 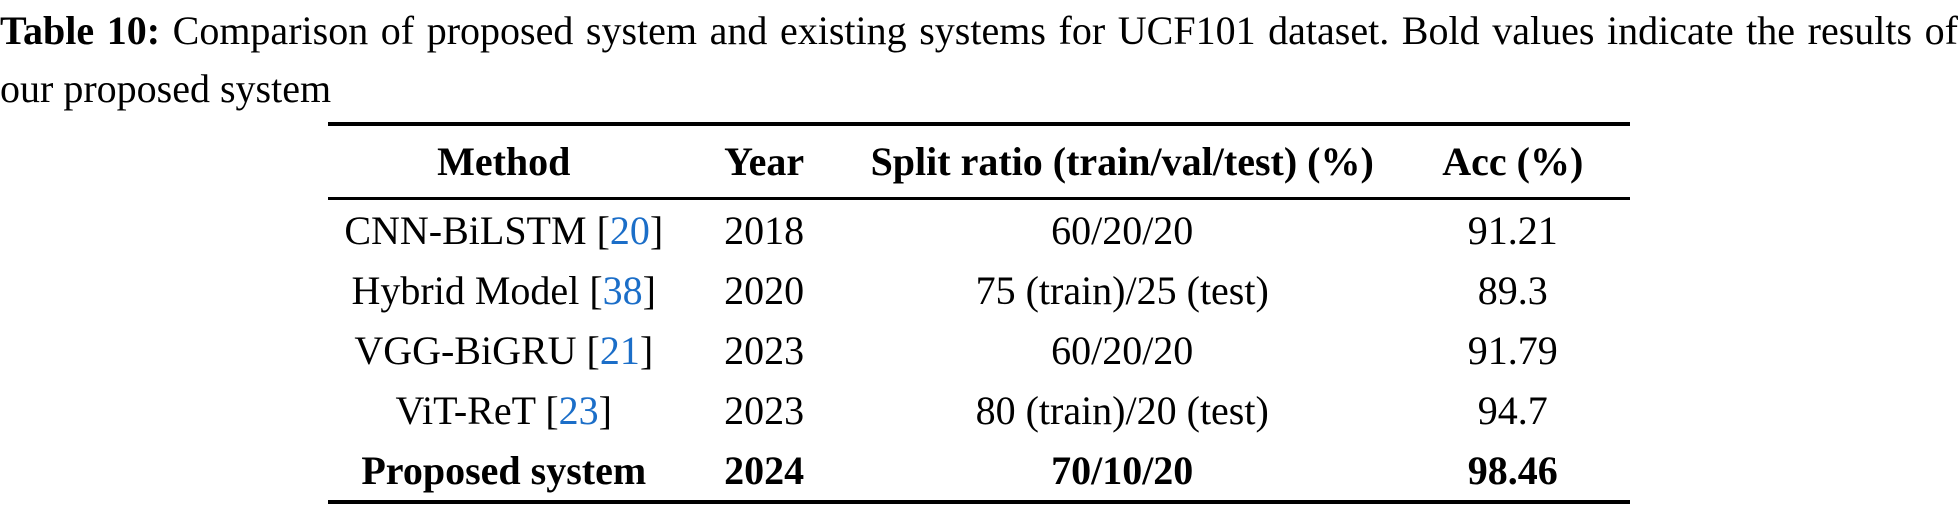 What do you see at coordinates (1512, 290) in the screenshot?
I see `acc-cell: 89.3` at bounding box center [1512, 290].